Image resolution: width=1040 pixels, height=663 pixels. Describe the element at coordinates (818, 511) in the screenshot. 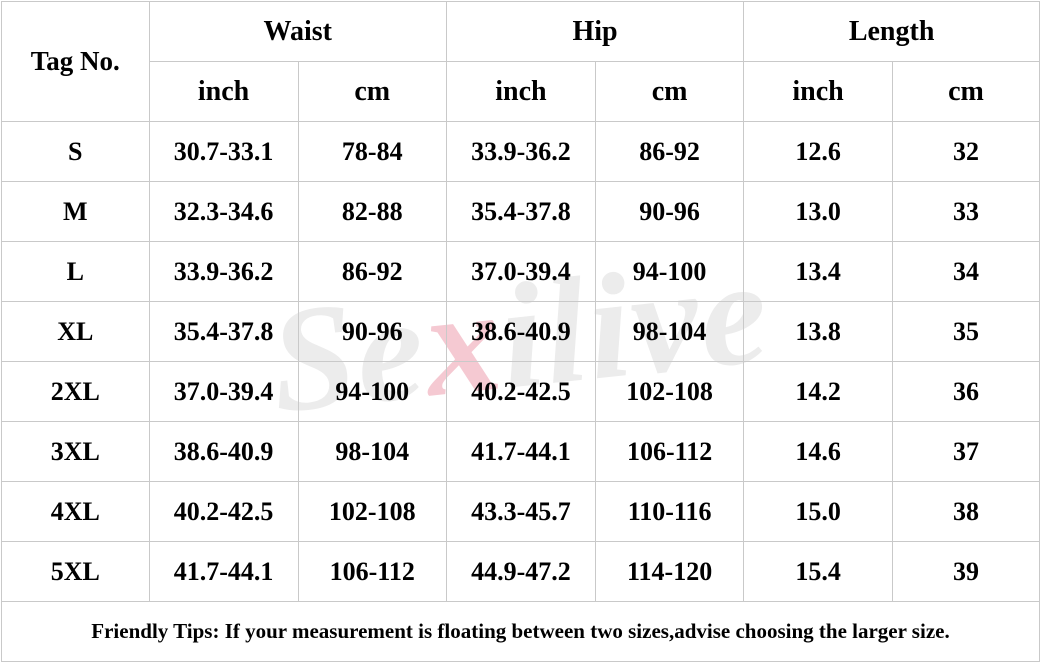

I see `length-inch-value: 15.0` at that location.